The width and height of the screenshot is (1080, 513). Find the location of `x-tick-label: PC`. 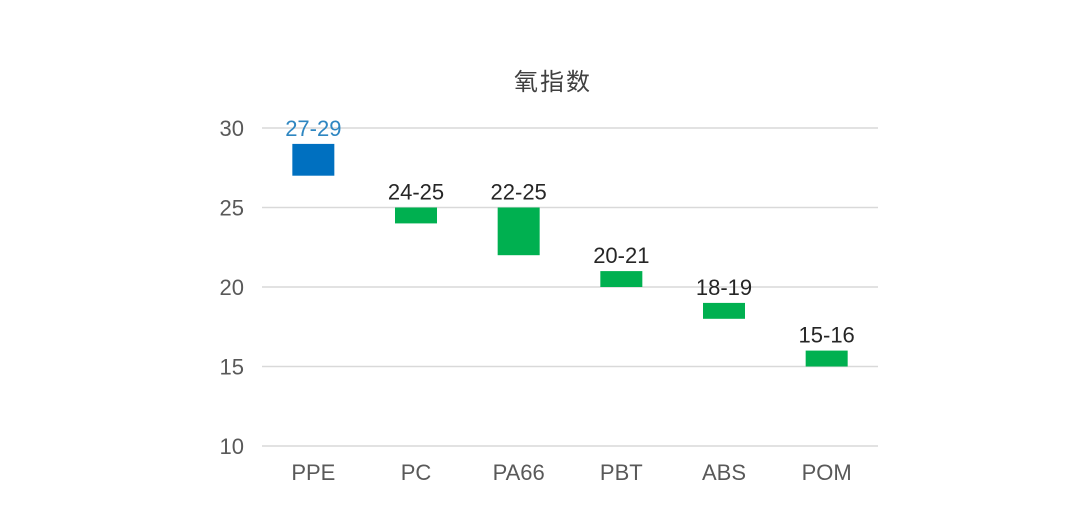

x-tick-label: PC is located at coordinates (416, 472).